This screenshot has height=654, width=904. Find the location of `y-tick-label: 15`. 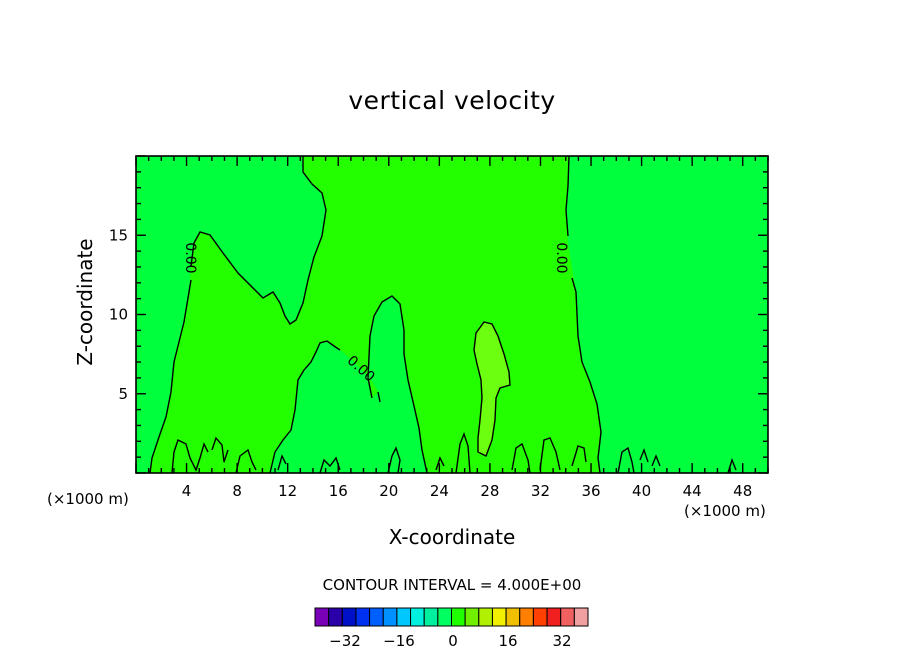

y-tick-label: 15 is located at coordinates (118, 235).